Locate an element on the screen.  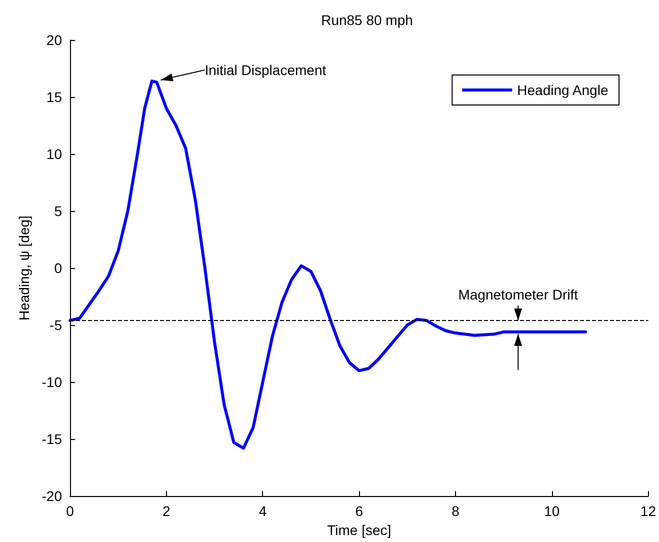
y-tick-label: -20 is located at coordinates (52, 496).